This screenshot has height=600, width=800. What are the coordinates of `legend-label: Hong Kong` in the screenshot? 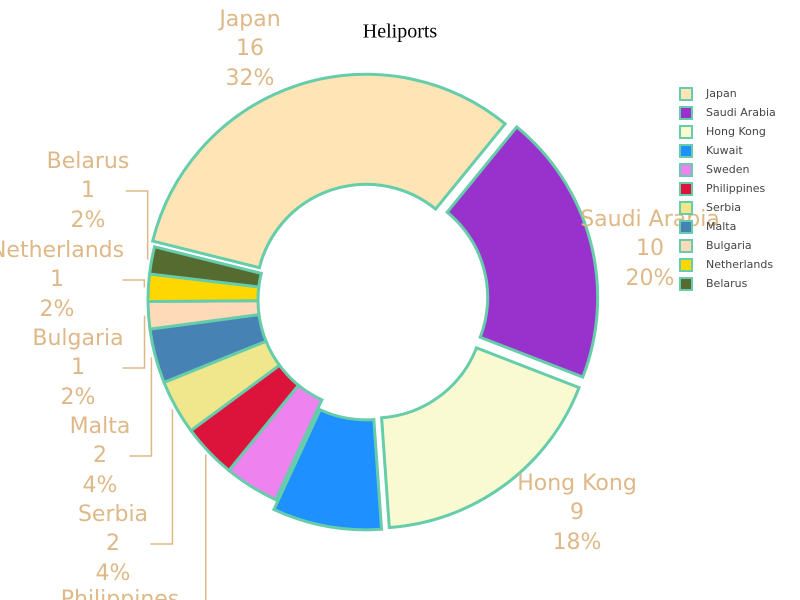 It's located at (736, 131).